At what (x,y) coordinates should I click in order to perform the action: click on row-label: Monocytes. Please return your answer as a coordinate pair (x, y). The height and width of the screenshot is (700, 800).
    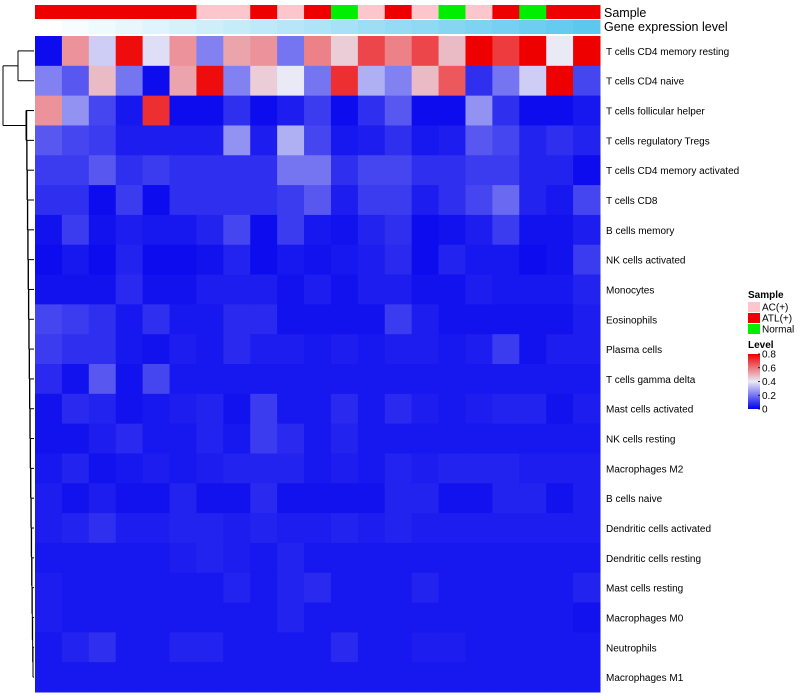
    Looking at the image, I should click on (630, 290).